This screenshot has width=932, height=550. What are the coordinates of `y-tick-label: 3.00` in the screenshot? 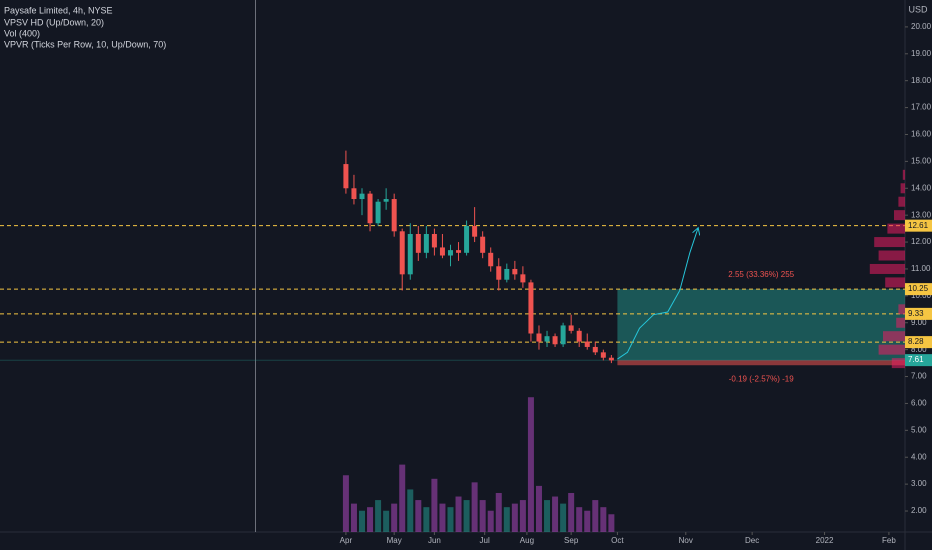 It's located at (919, 483).